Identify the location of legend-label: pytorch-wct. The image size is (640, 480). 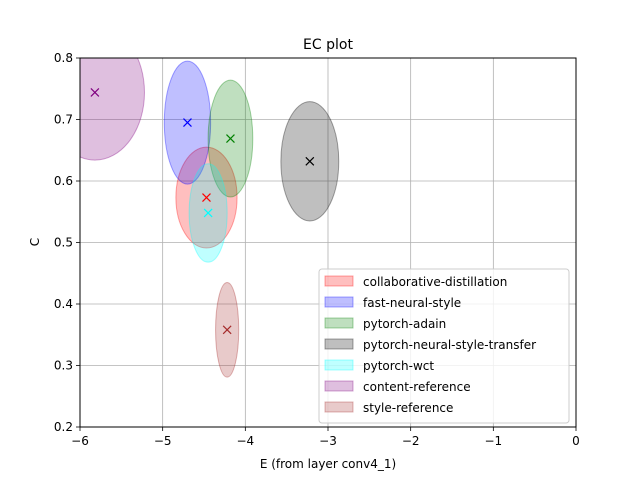
(398, 366).